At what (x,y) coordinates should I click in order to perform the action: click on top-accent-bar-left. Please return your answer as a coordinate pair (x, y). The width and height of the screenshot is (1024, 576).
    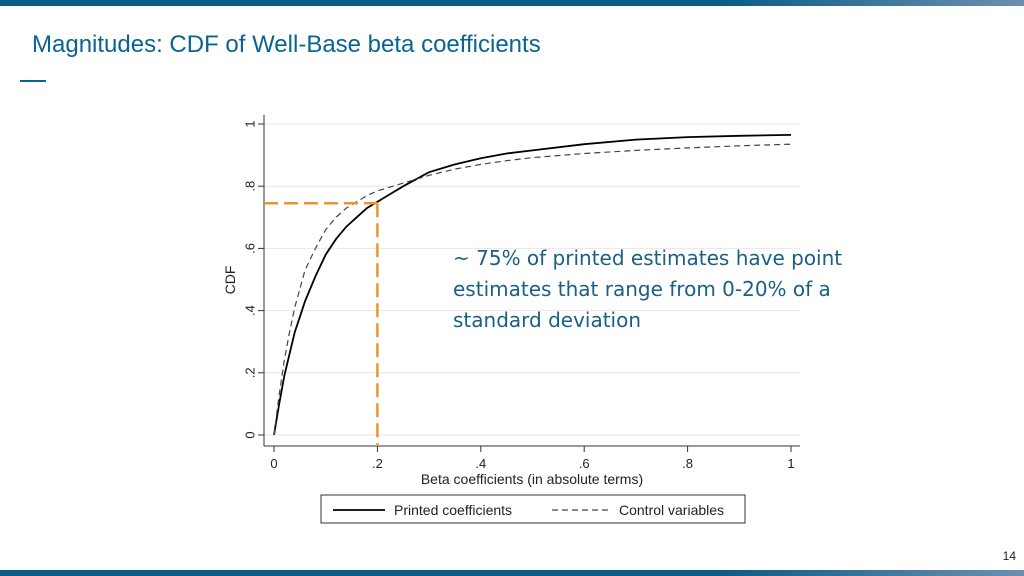
    Looking at the image, I should click on (360, 3).